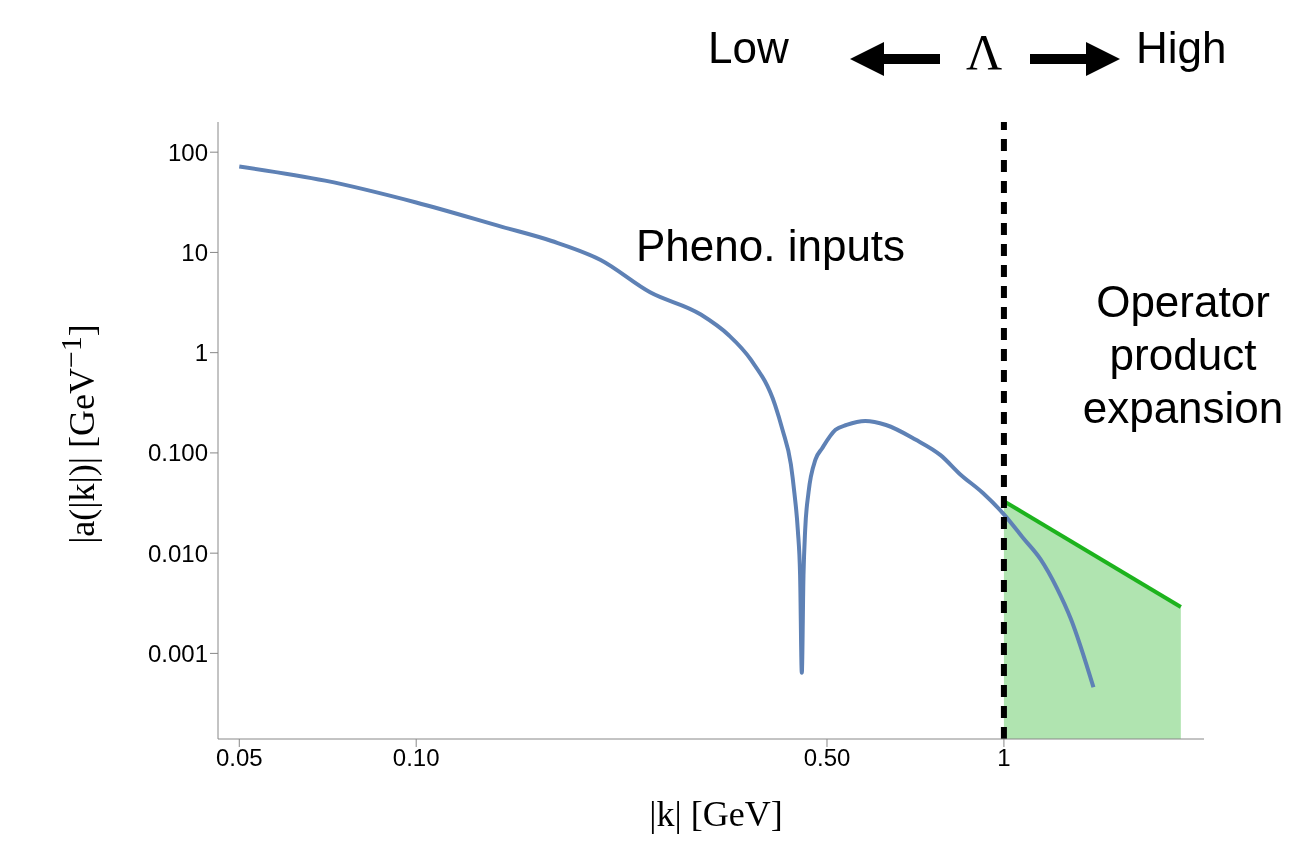 The width and height of the screenshot is (1296, 851). I want to click on y-tick-label: 0.001, so click(177, 653).